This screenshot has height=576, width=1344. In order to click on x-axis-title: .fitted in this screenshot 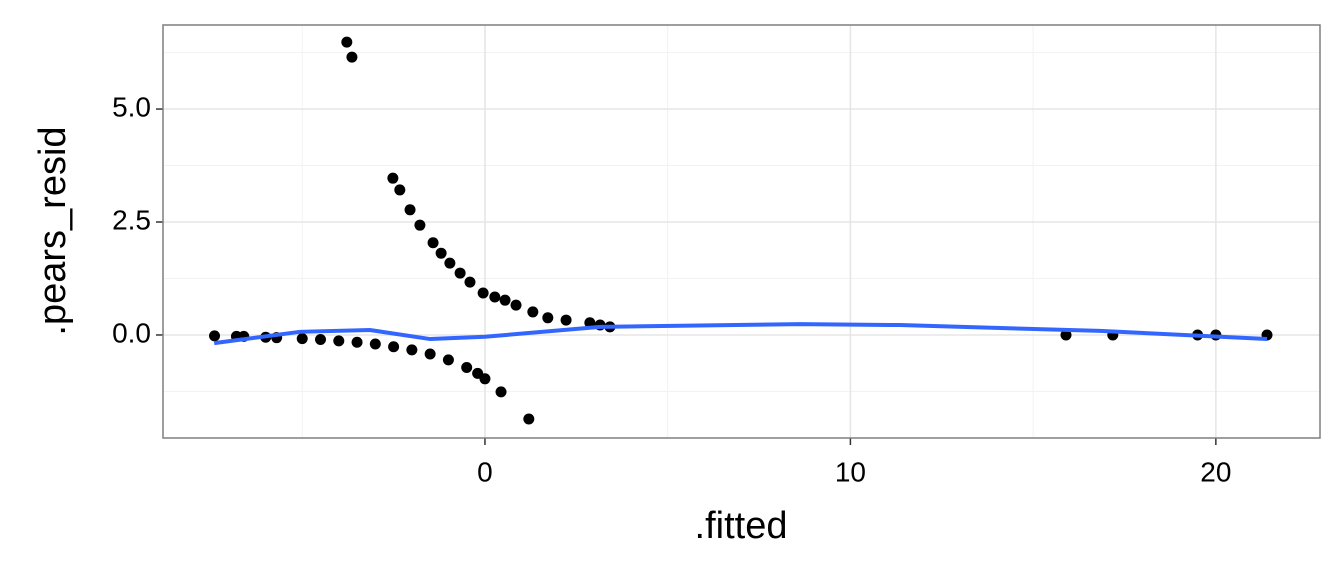, I will do `click(741, 526)`.